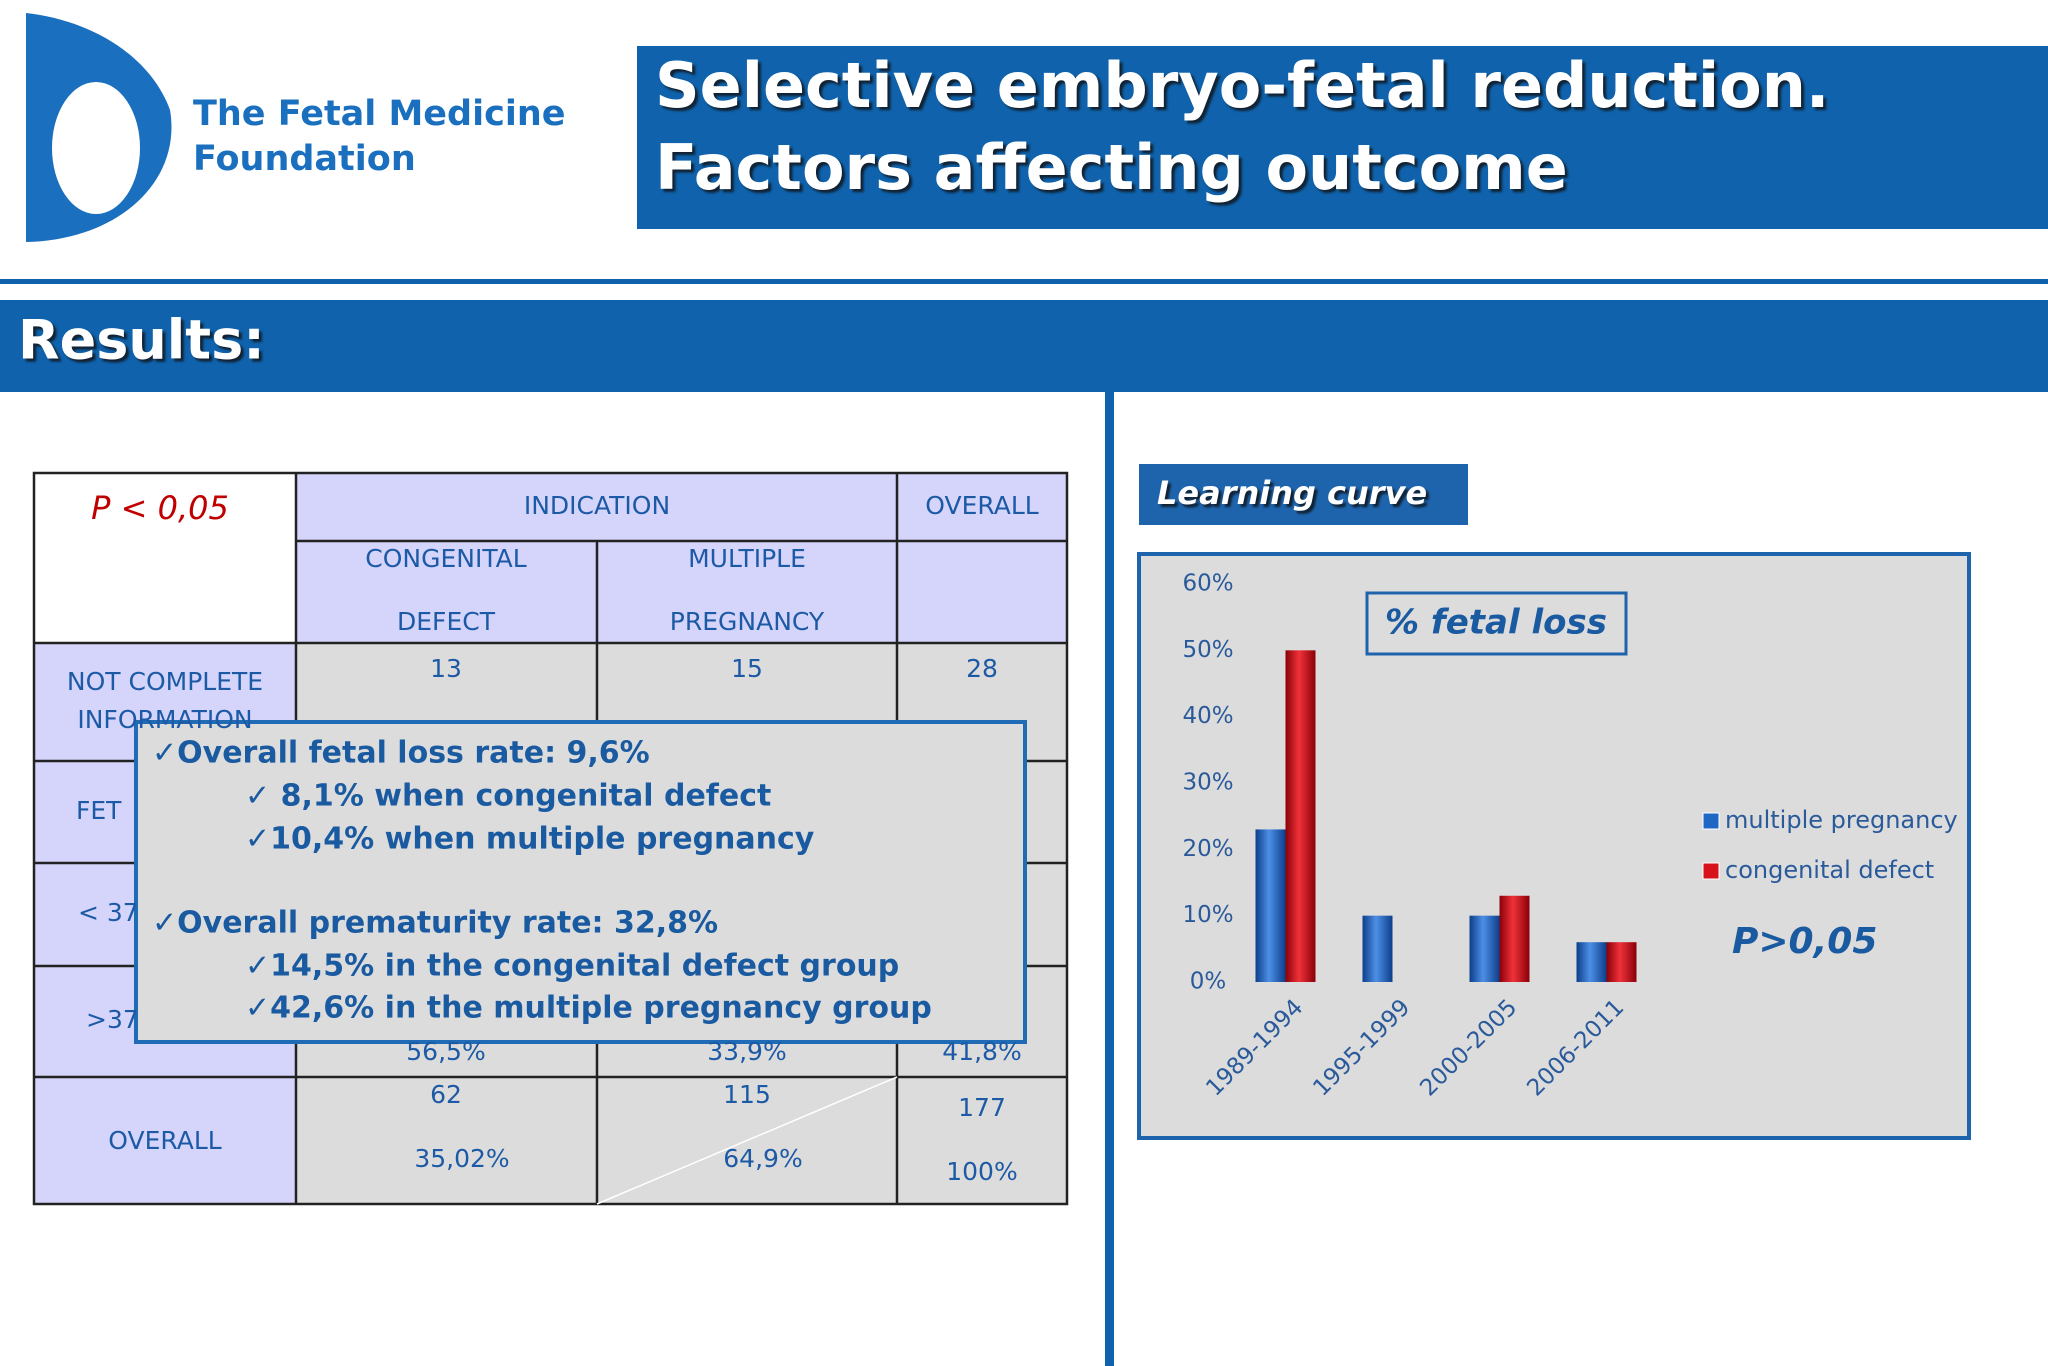 The width and height of the screenshot is (2048, 1366). I want to click on cell-text: DEFECT, so click(446, 621).